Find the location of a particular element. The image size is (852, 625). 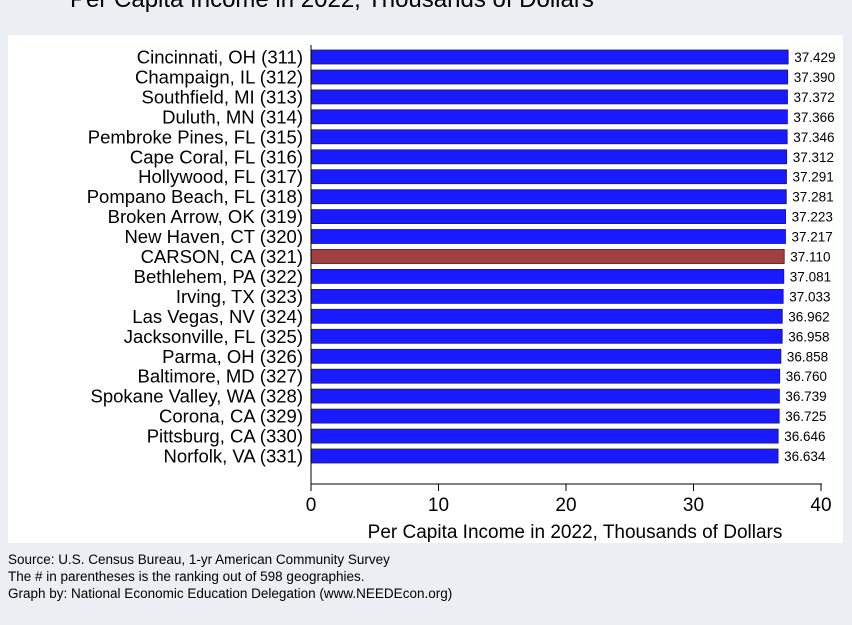

category-label: Duluth, MN (314) is located at coordinates (232, 116).